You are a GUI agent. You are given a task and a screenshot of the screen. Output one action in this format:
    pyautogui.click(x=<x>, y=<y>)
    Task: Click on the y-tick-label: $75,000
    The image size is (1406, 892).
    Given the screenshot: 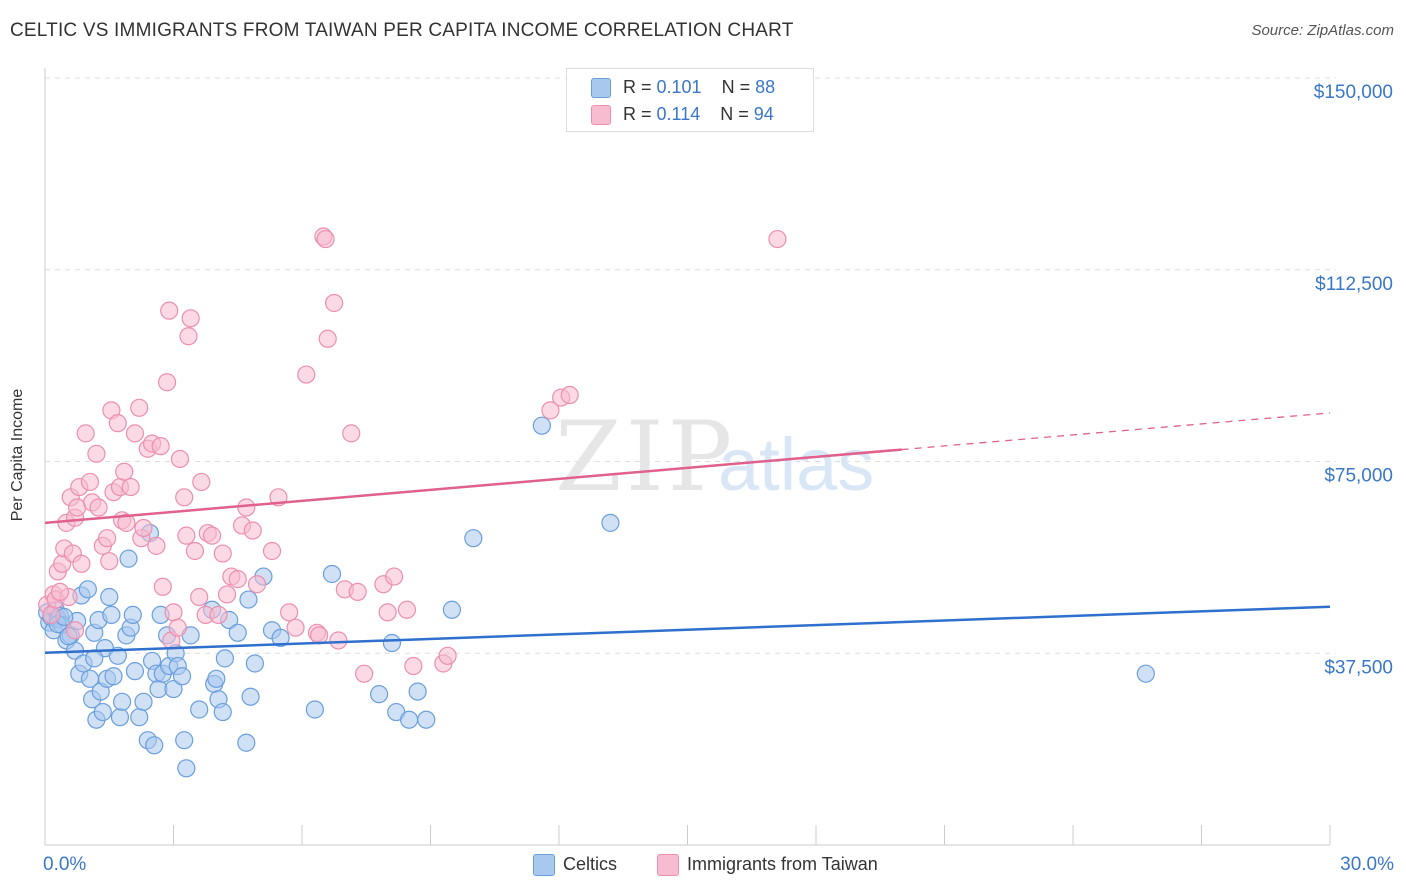 What is the action you would take?
    pyautogui.click(x=1358, y=476)
    